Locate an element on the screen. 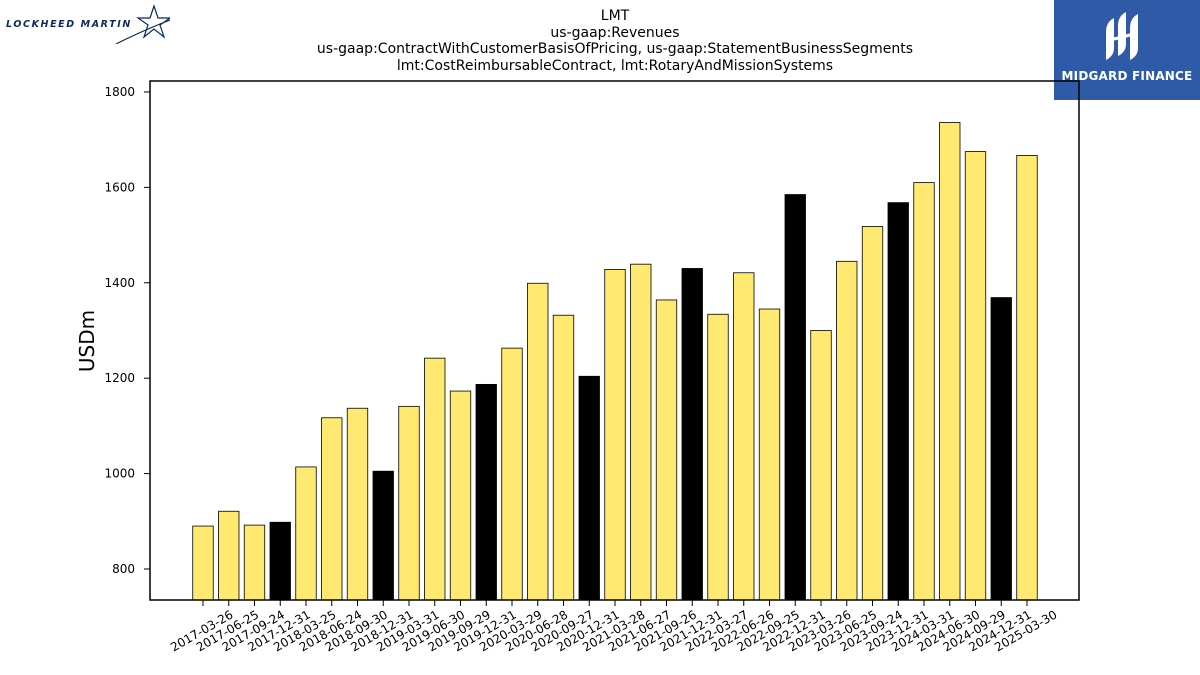  star-icon is located at coordinates (142, 24).